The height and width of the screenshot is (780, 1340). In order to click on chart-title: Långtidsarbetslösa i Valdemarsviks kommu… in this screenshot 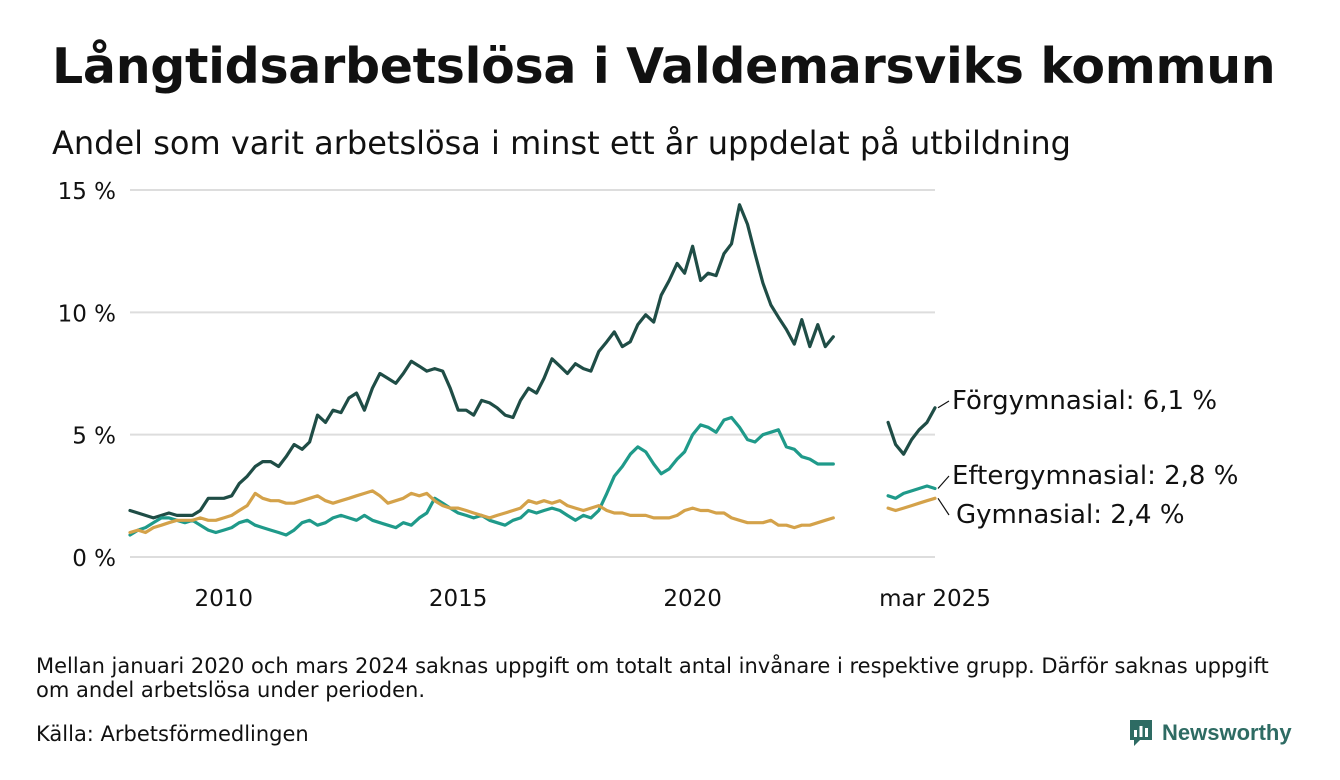, I will do `click(664, 66)`.